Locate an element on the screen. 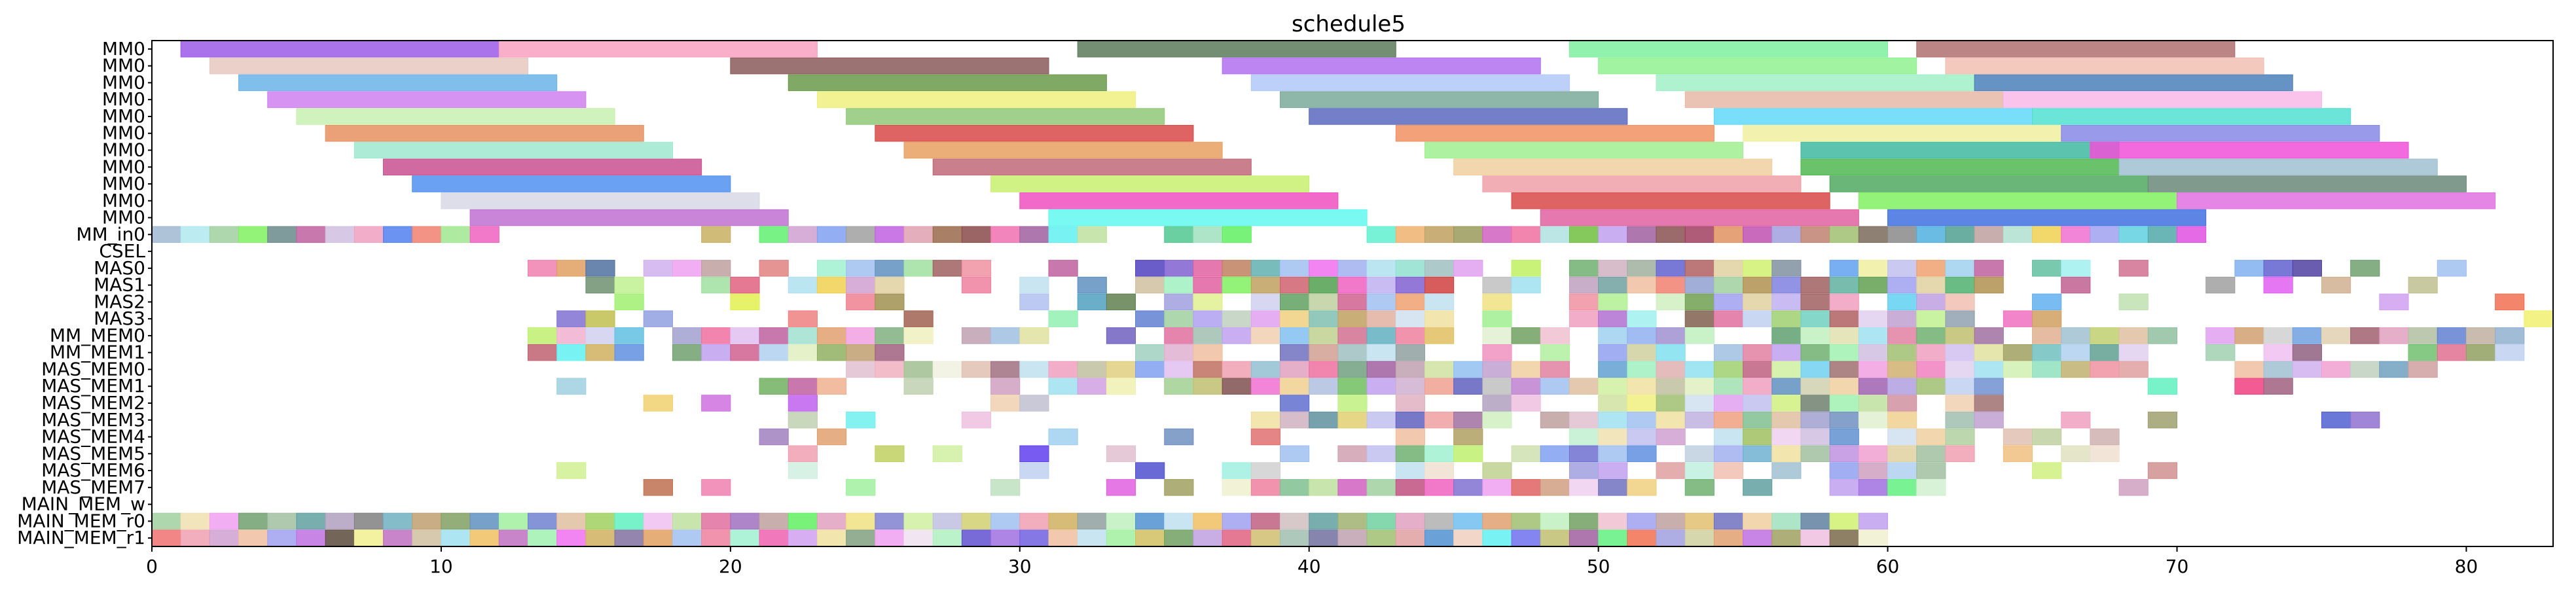 This screenshot has height=589, width=2576. x-tick-label: 40 is located at coordinates (1309, 566).